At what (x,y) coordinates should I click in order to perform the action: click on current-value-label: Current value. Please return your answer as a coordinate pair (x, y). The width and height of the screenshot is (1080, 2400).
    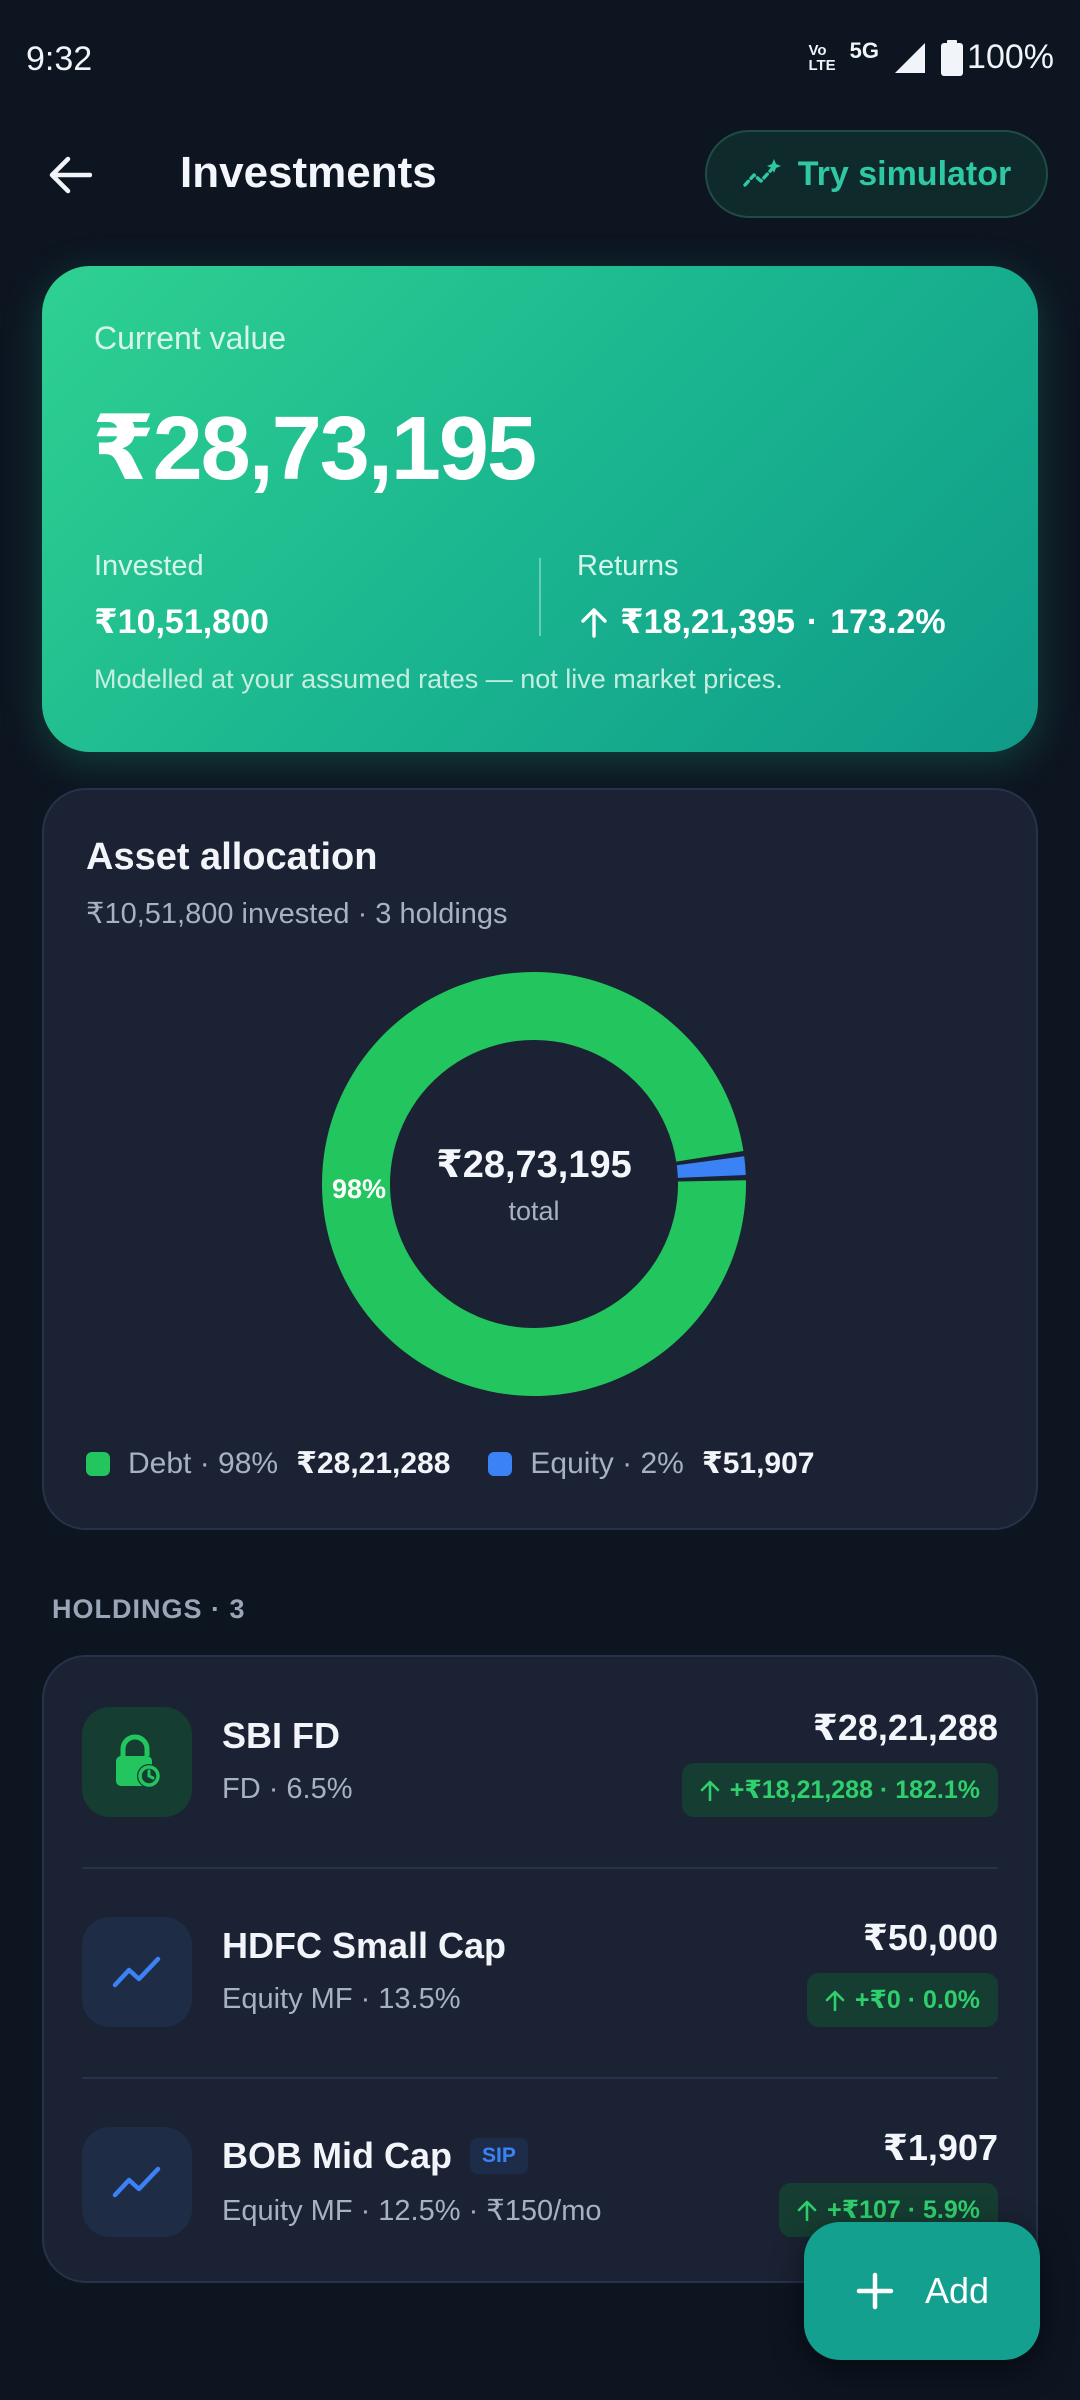
    Looking at the image, I should click on (190, 338).